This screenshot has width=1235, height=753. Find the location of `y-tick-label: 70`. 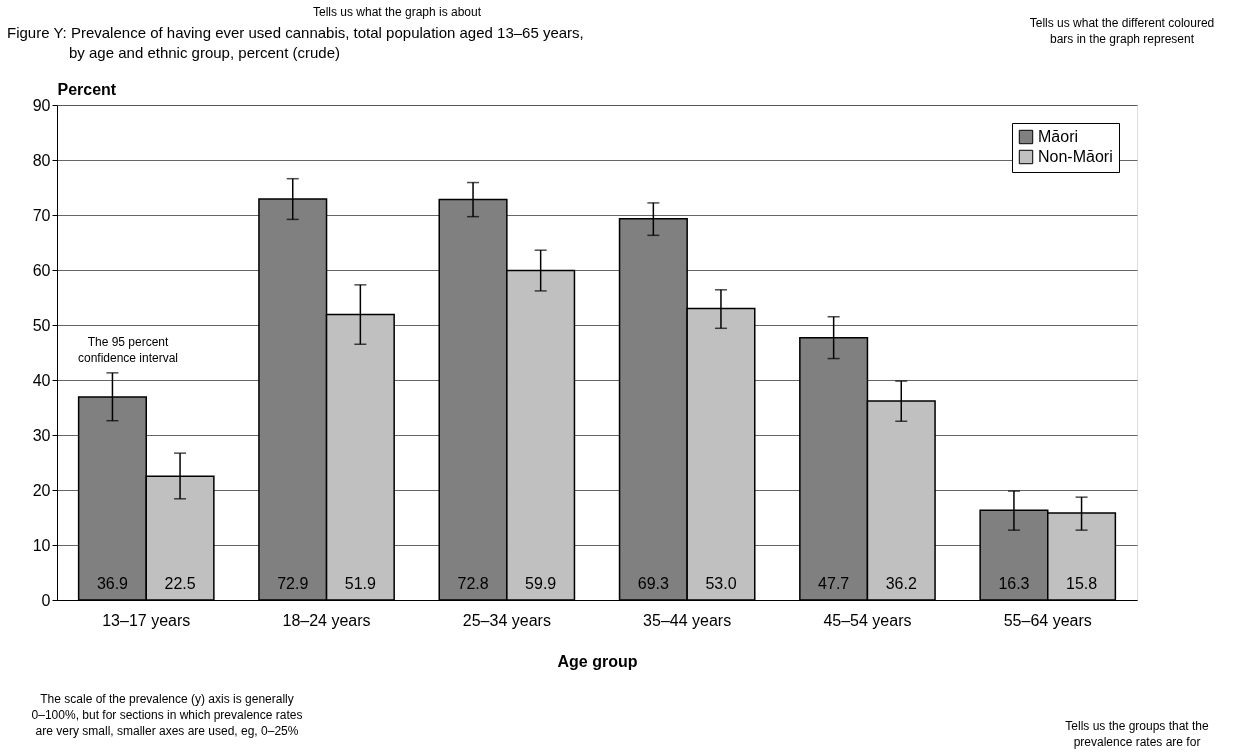

y-tick-label: 70 is located at coordinates (41, 215).